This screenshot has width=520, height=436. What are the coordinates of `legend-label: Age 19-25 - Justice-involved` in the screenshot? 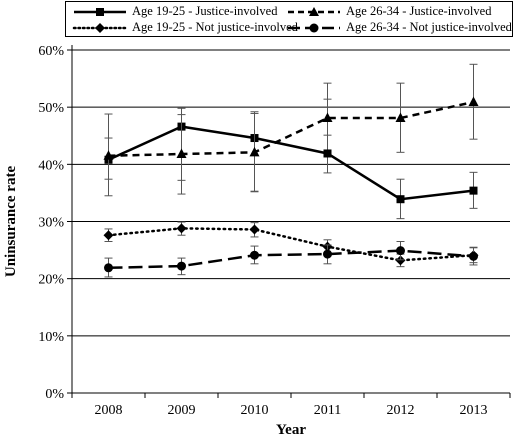 It's located at (205, 11).